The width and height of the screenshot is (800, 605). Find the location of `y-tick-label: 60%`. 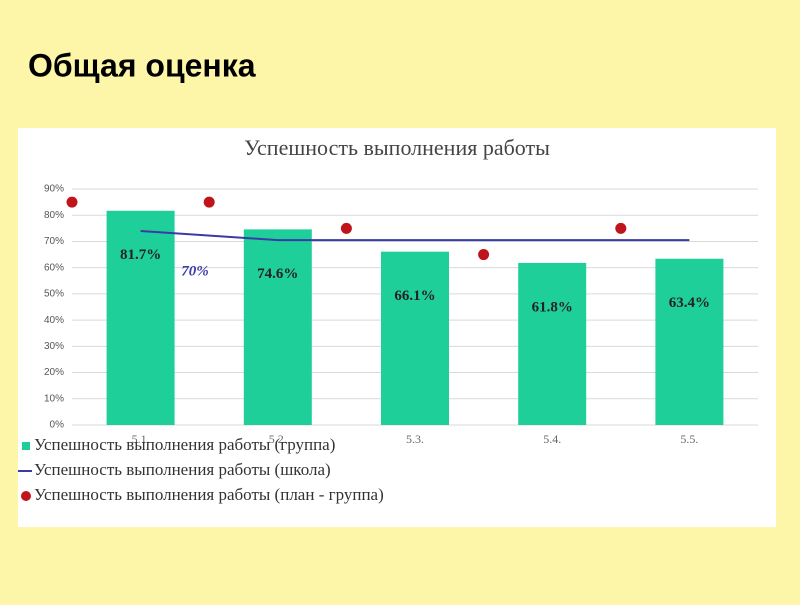

y-tick-label: 60% is located at coordinates (54, 267).